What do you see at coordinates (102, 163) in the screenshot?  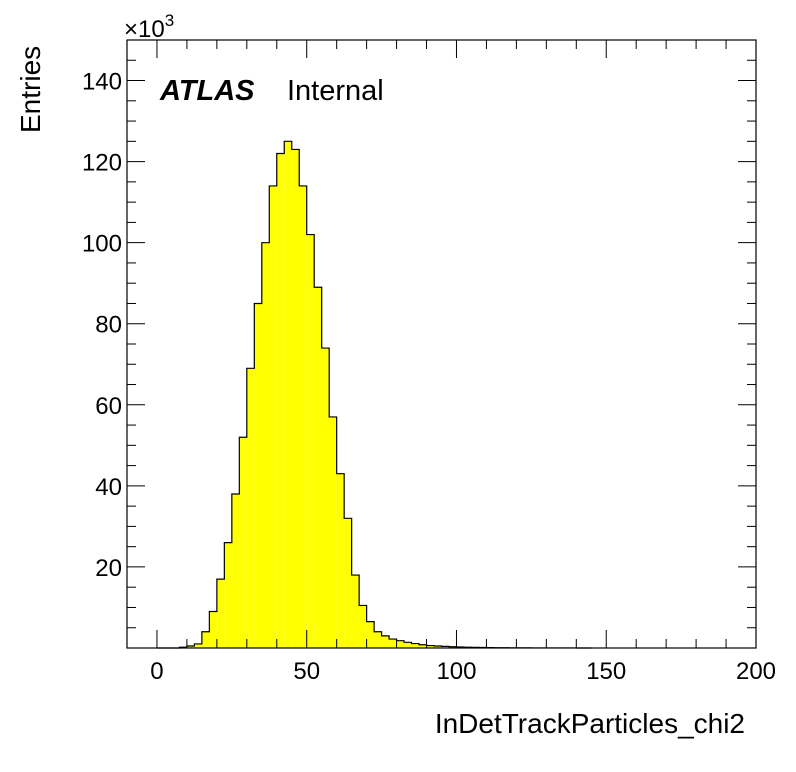 I see `y-tick-label: 120` at bounding box center [102, 163].